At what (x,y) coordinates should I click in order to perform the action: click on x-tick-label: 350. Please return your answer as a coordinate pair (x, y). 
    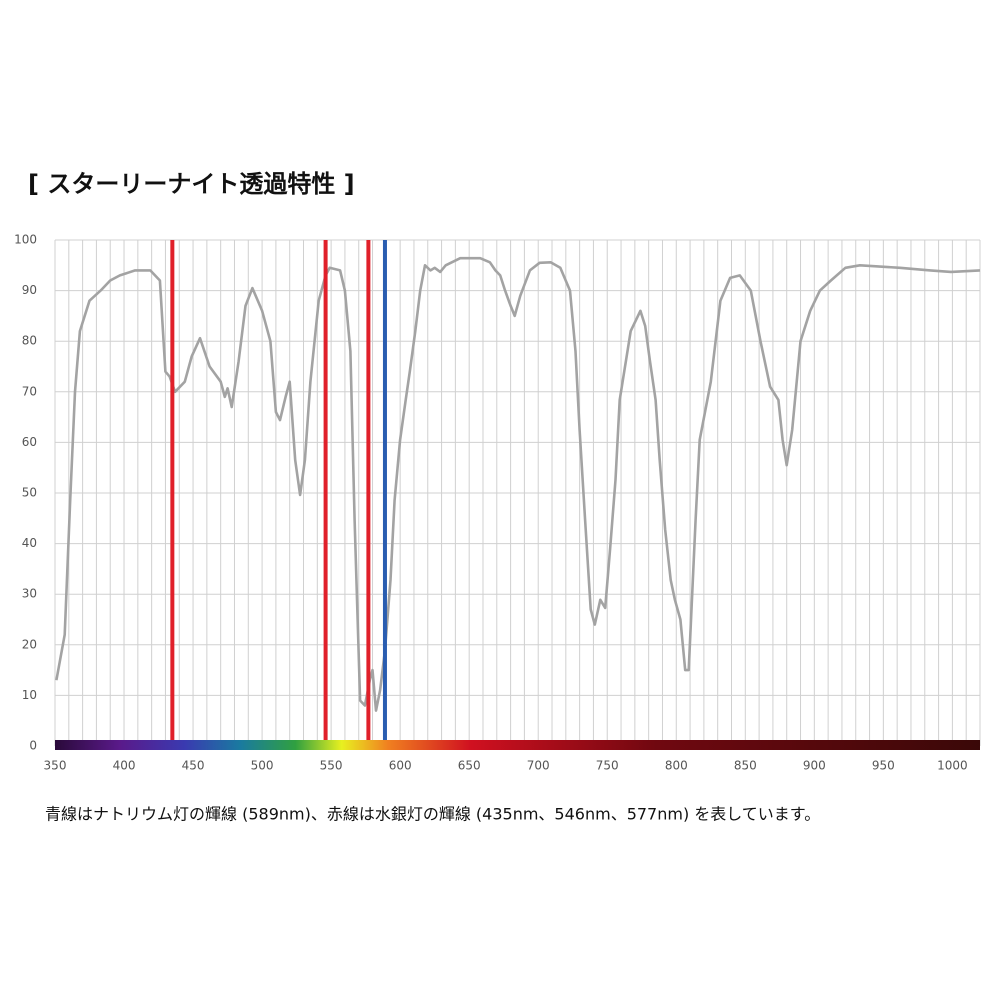
    Looking at the image, I should click on (55, 766).